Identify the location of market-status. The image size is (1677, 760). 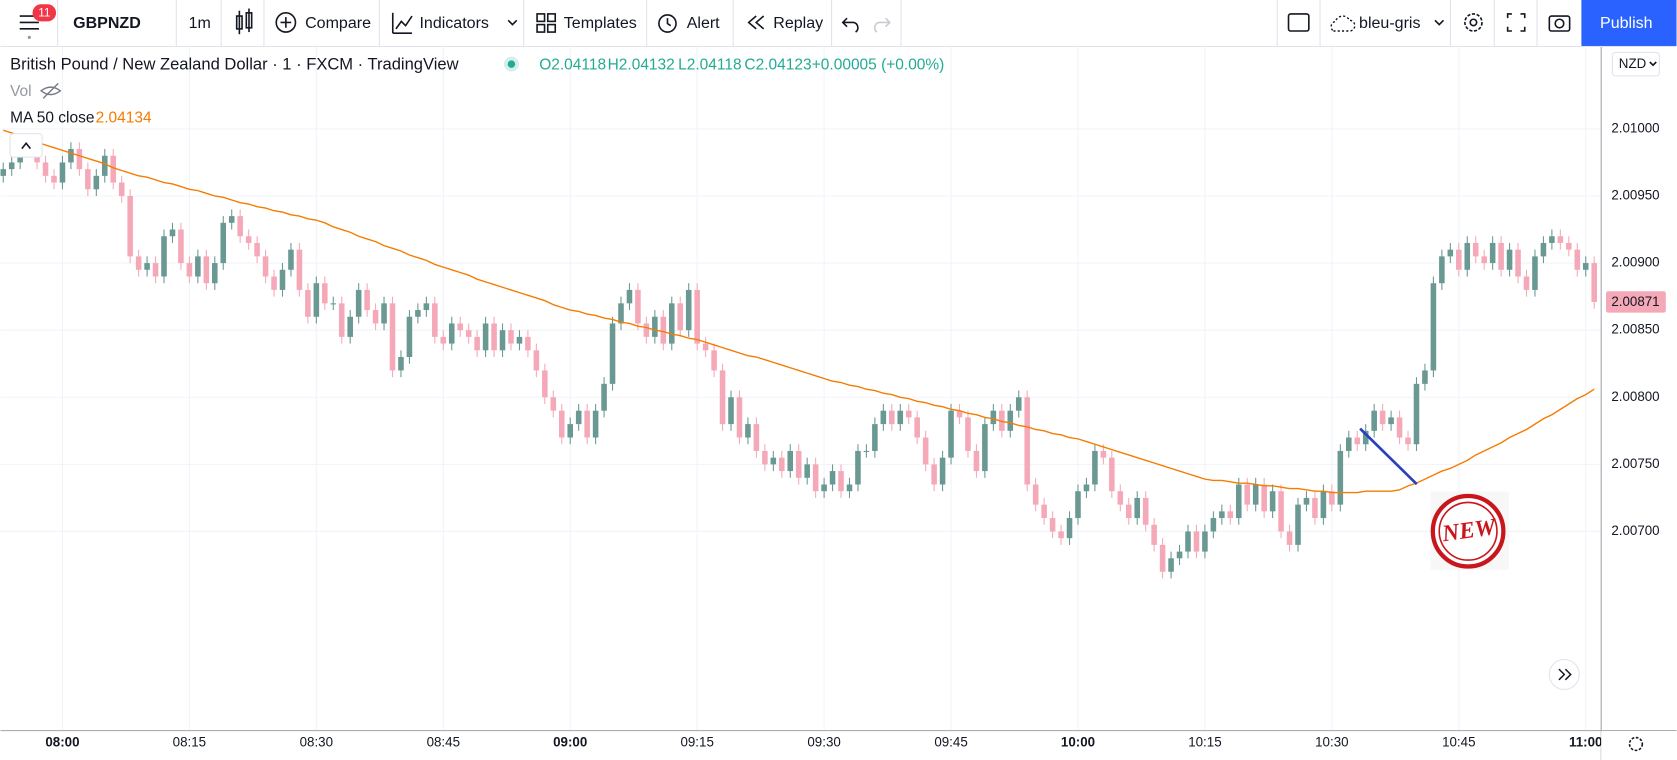
(511, 64).